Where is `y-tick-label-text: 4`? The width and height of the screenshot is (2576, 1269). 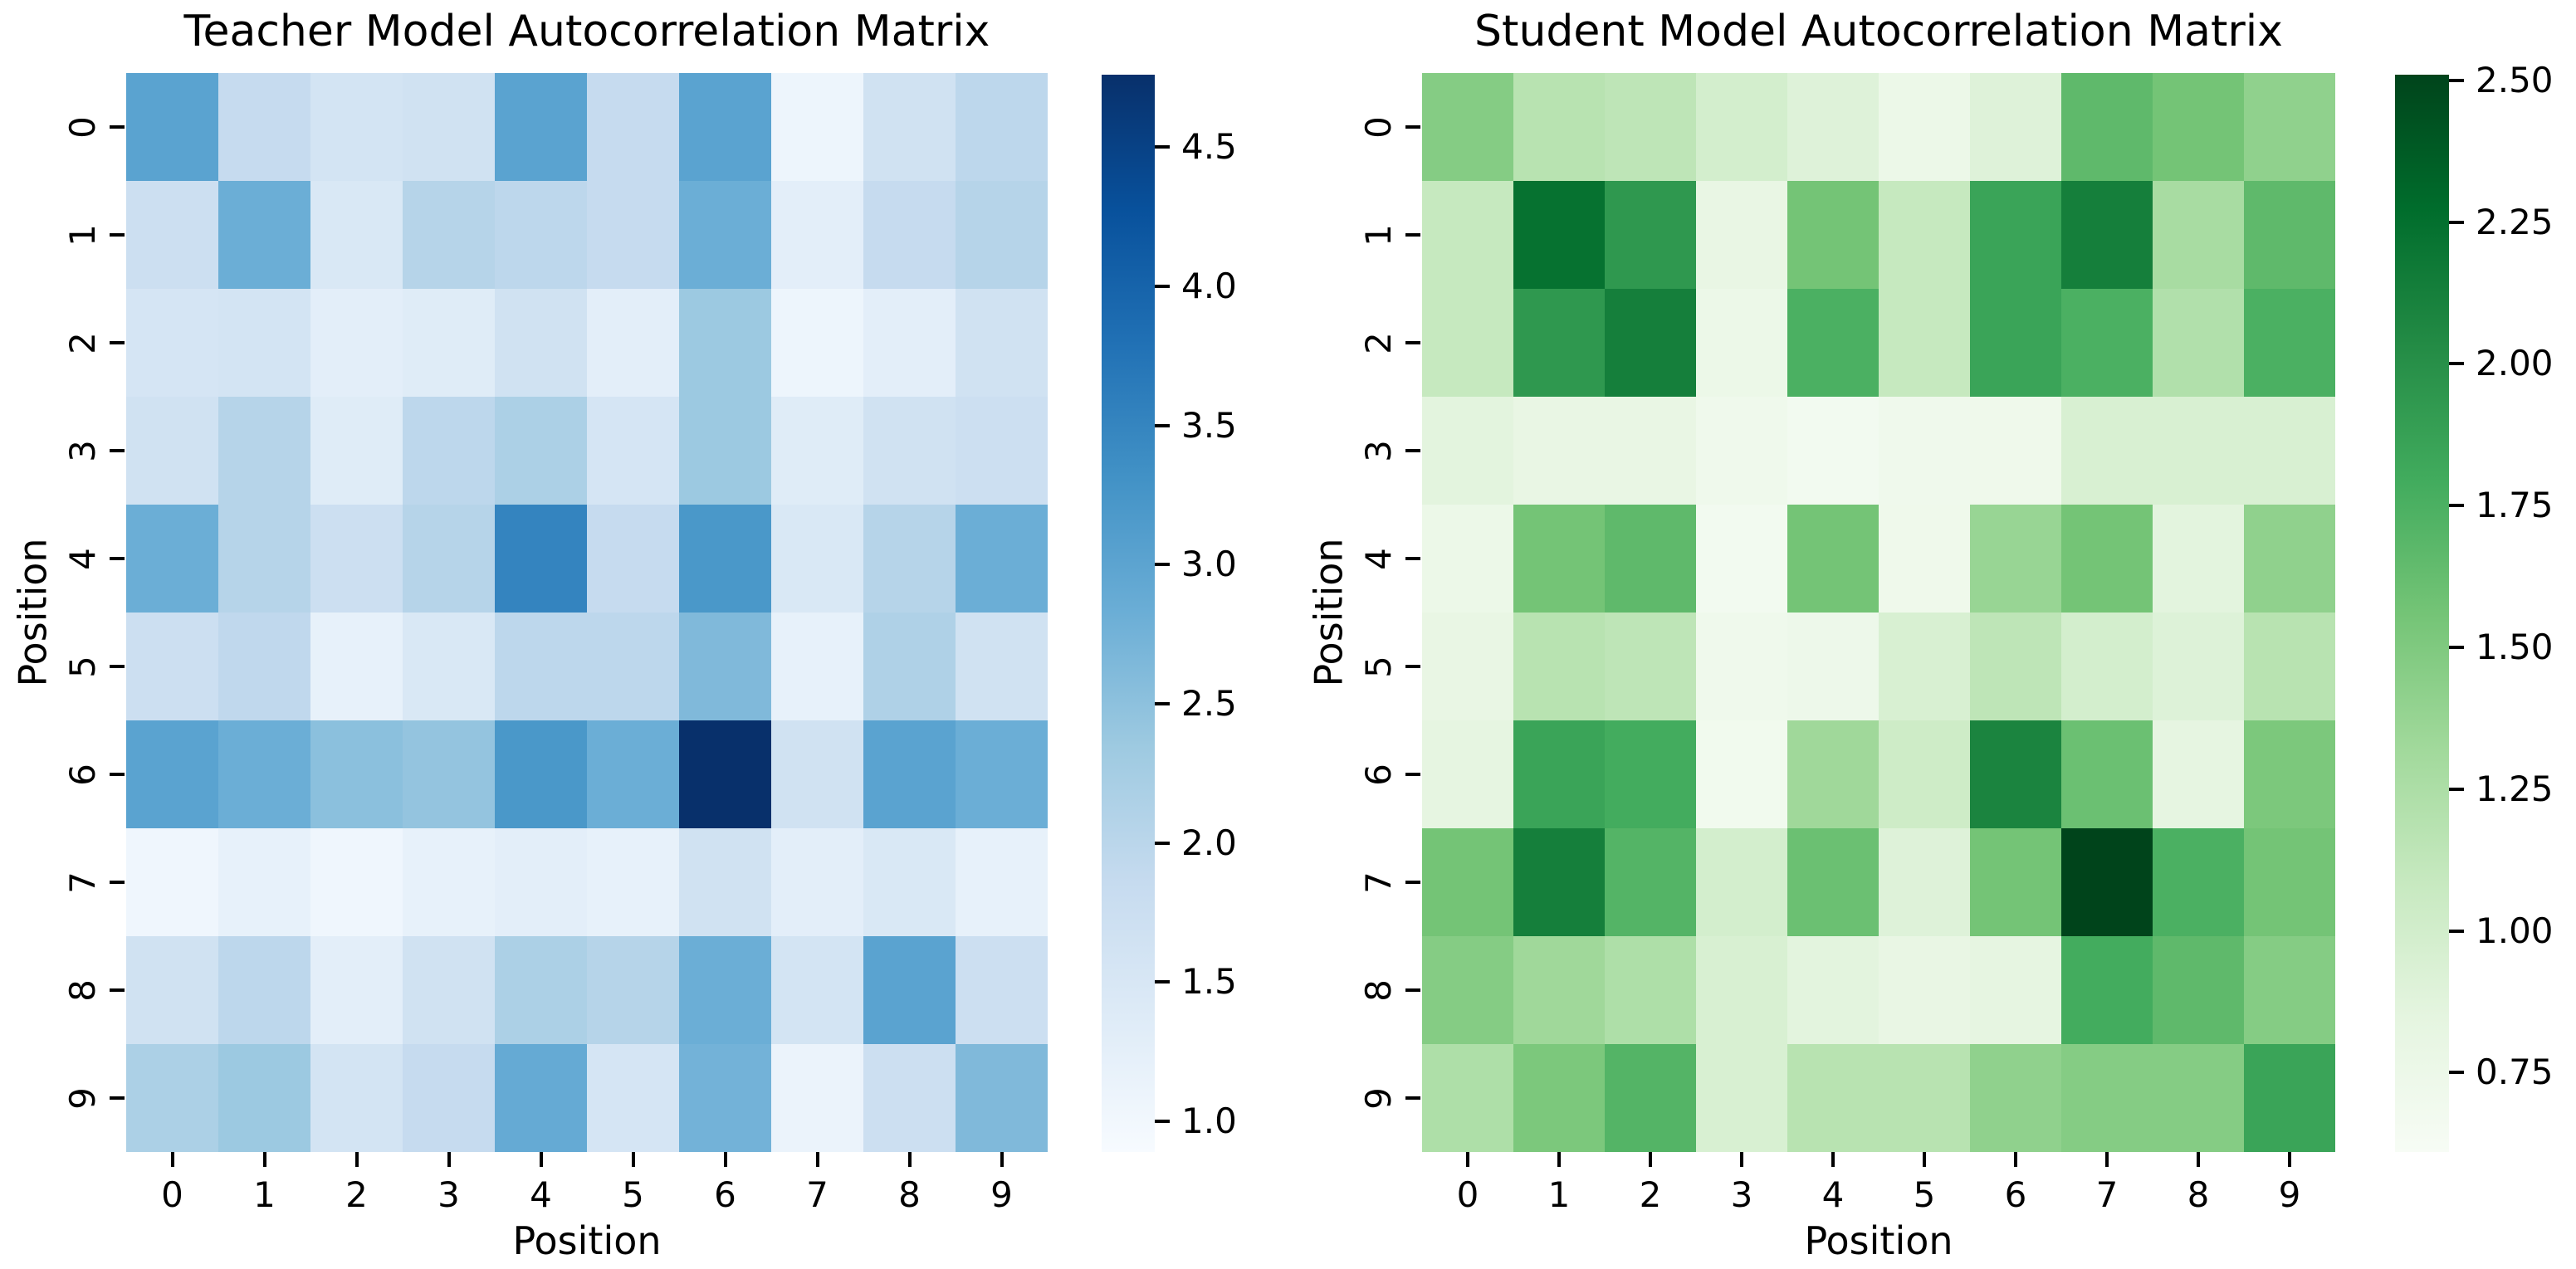
y-tick-label-text: 4 is located at coordinates (1378, 559).